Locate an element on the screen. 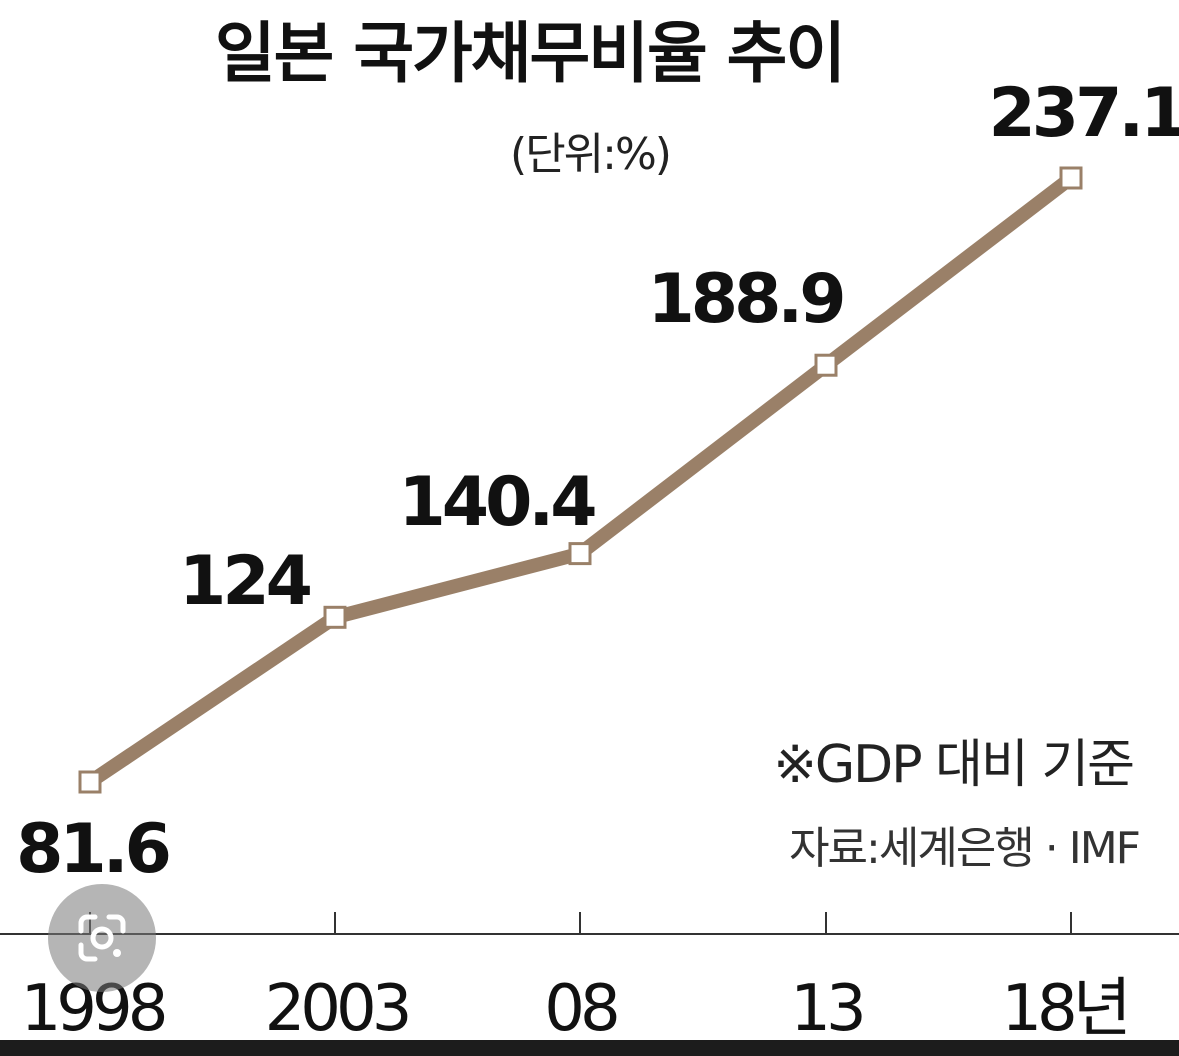 Image resolution: width=1179 pixels, height=1056 pixels. x-tick-labels: 1998 2003 08 13 18년 is located at coordinates (576, 1009).